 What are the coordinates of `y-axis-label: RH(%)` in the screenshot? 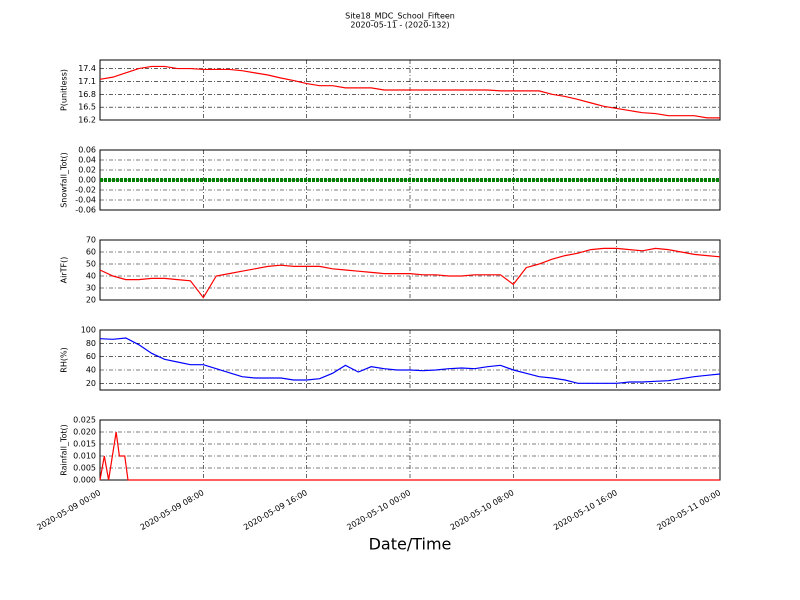 It's located at (64, 359).